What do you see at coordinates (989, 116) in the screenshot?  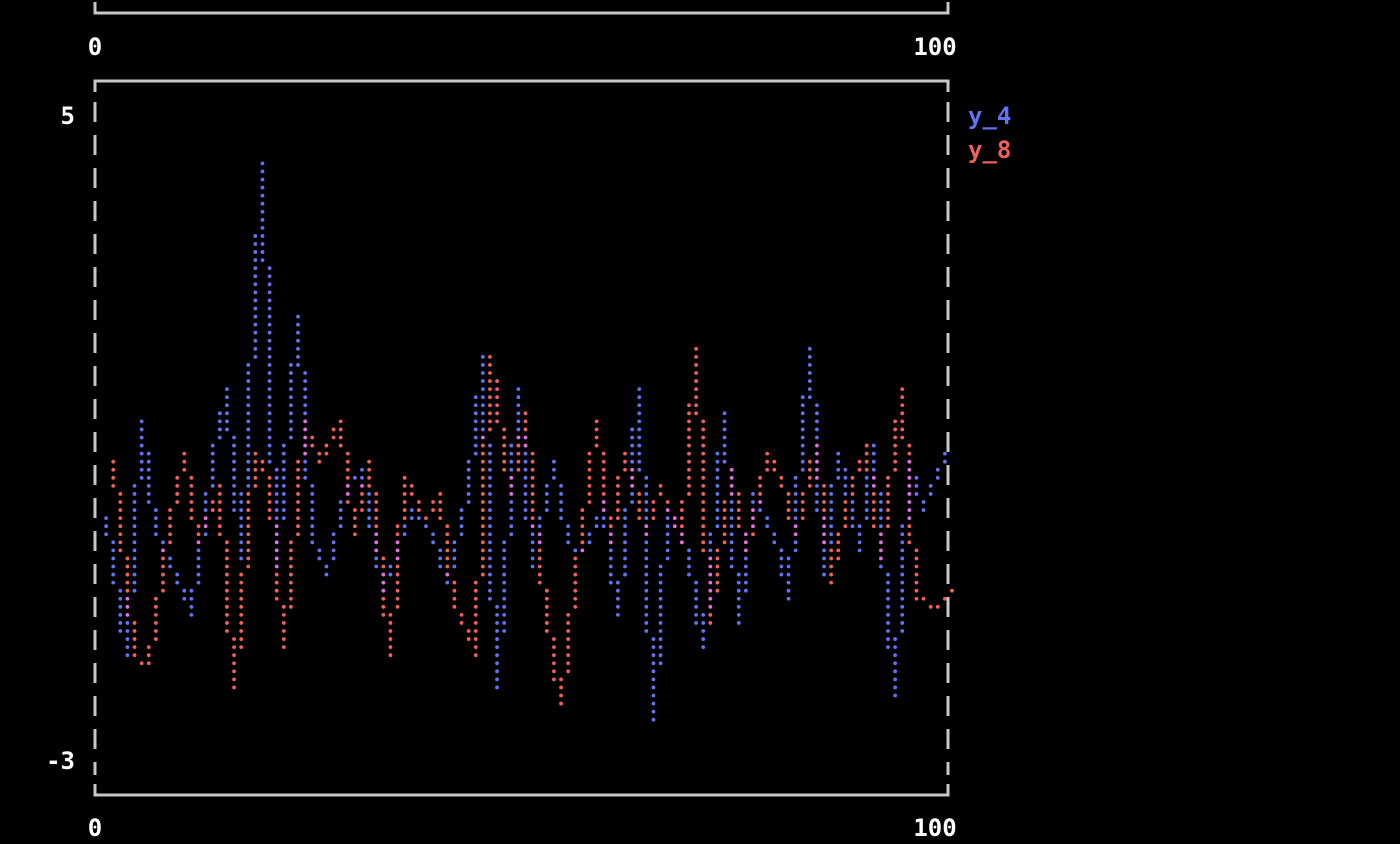 I see `legend-y_4: y_4` at bounding box center [989, 116].